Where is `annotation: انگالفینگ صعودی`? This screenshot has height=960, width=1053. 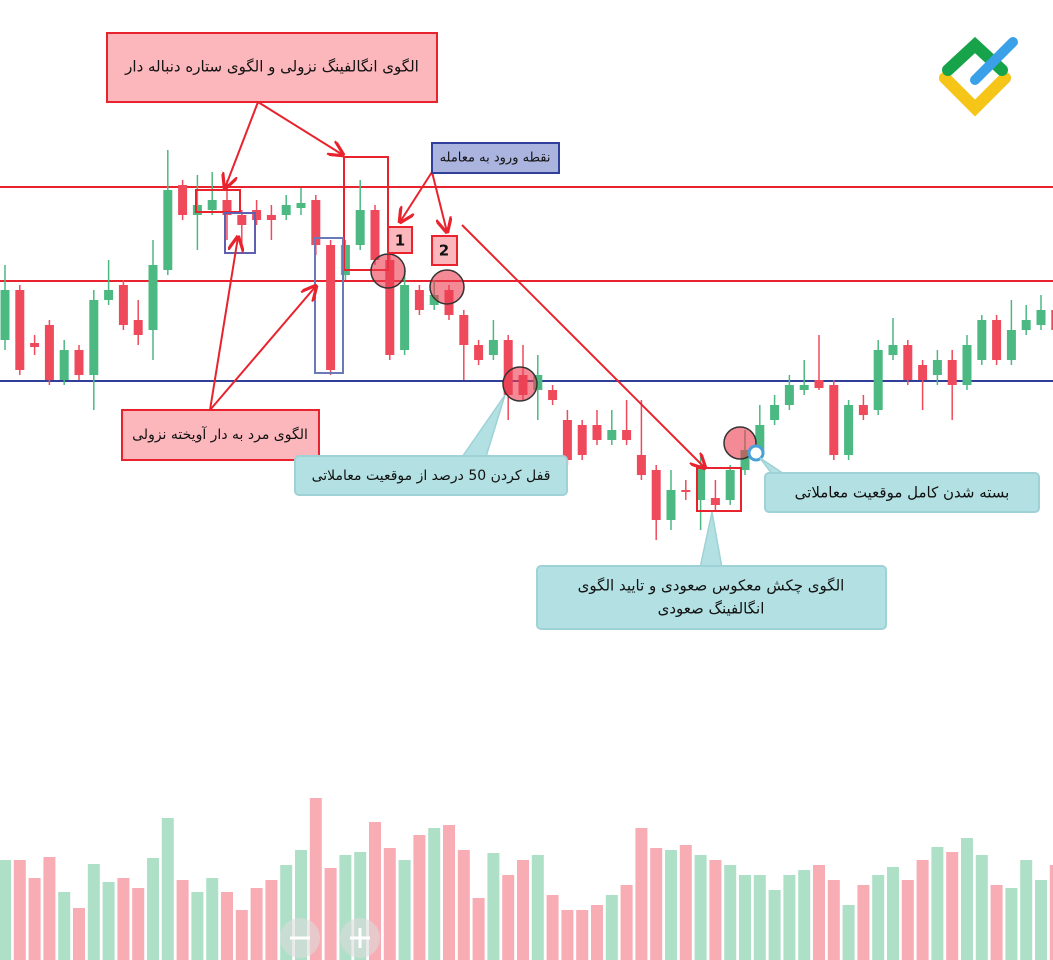
annotation: انگالفینگ صعودی is located at coordinates (711, 609).